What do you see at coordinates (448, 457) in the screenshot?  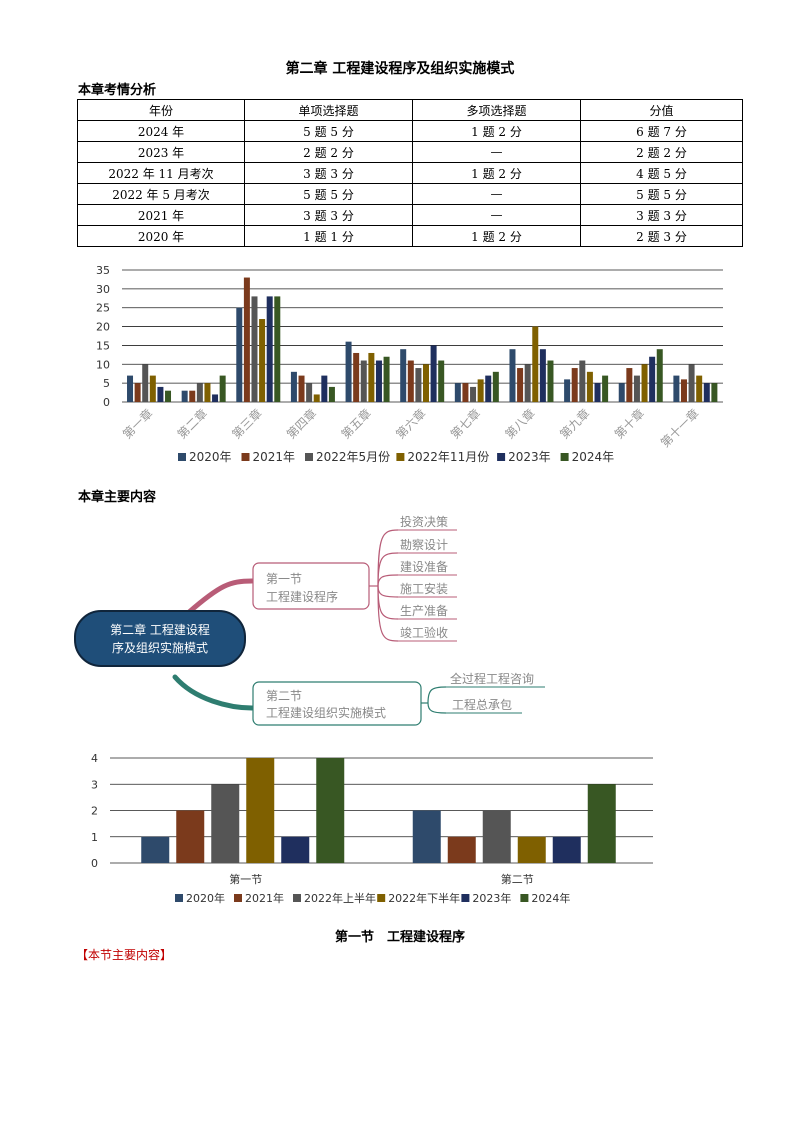 I see `legend-label: 2022年11月份` at bounding box center [448, 457].